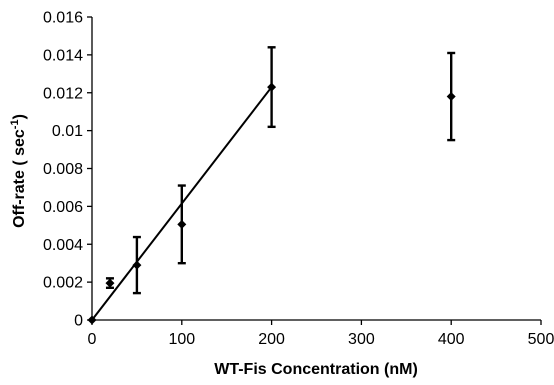 The width and height of the screenshot is (554, 385). I want to click on x-tick-label-2: 200, so click(271, 339).